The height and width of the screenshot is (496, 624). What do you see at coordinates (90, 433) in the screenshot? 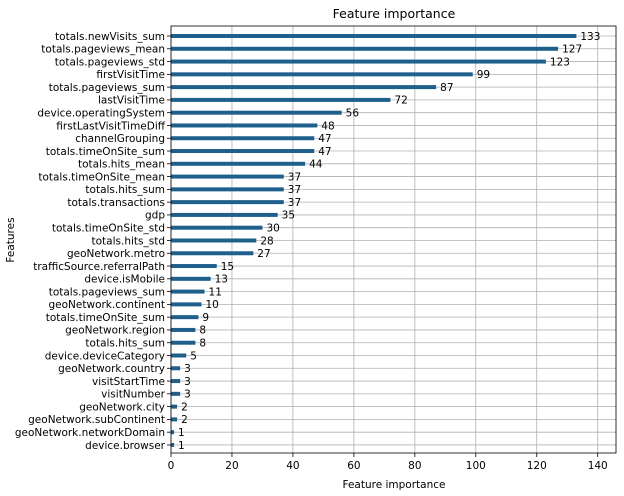
I see `y-tick-label: geoNetwork.networkDomain` at bounding box center [90, 433].